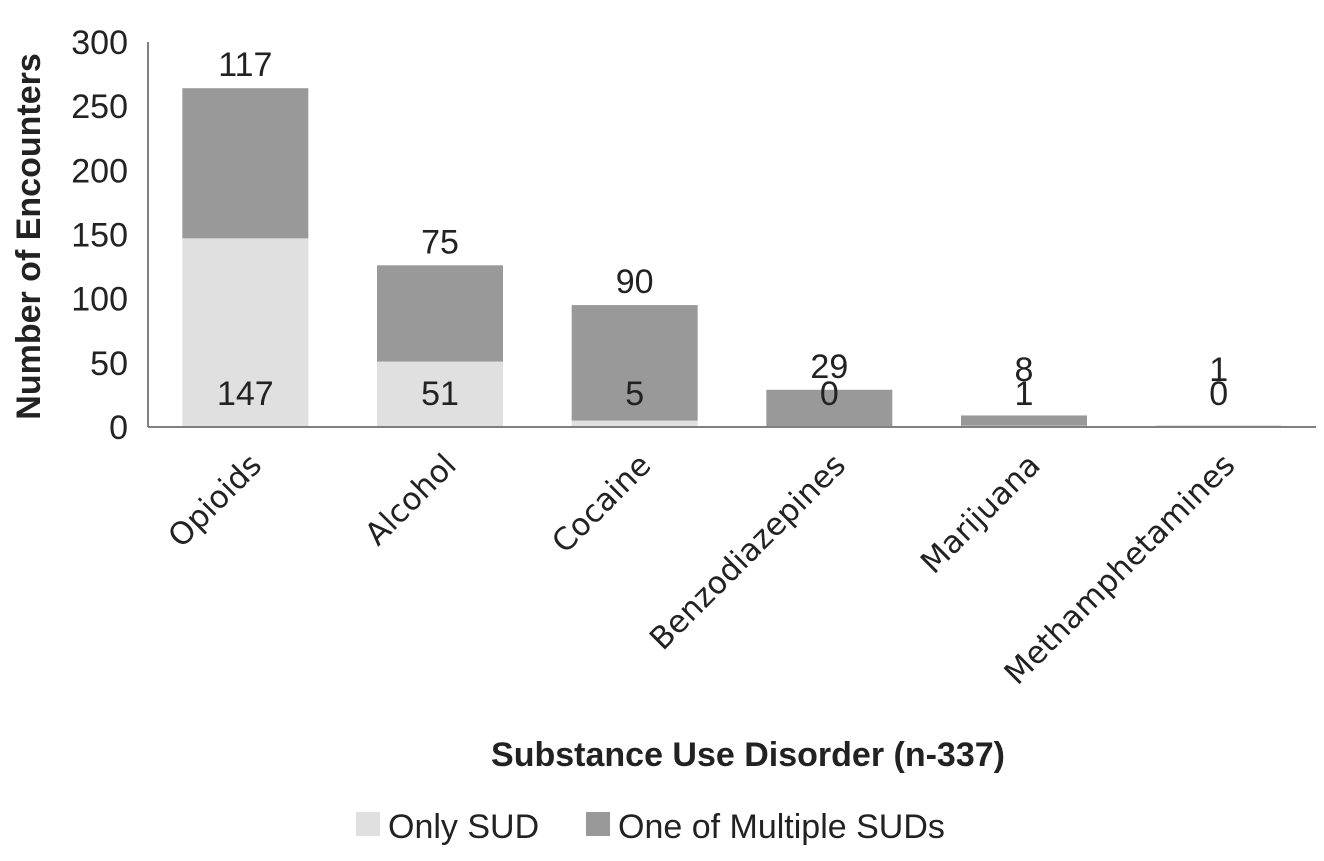 This screenshot has height=861, width=1324. Describe the element at coordinates (99, 171) in the screenshot. I see `y-tick-200: 200` at that location.